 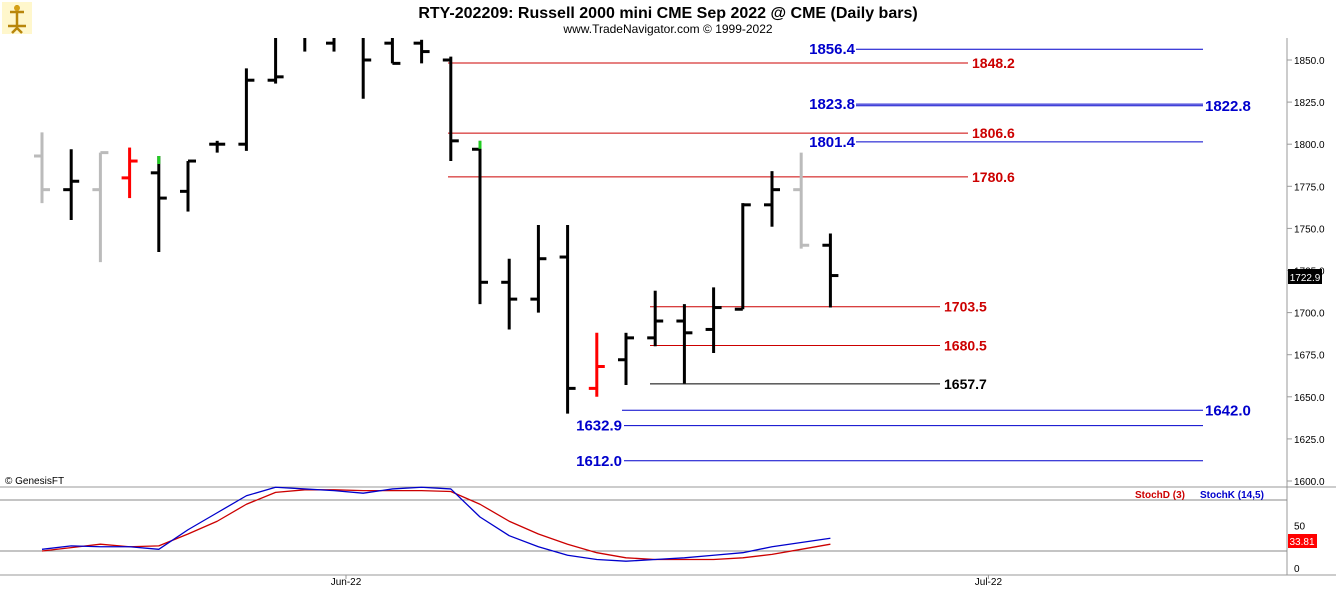 What do you see at coordinates (965, 307) in the screenshot?
I see `level-label: 1703.5` at bounding box center [965, 307].